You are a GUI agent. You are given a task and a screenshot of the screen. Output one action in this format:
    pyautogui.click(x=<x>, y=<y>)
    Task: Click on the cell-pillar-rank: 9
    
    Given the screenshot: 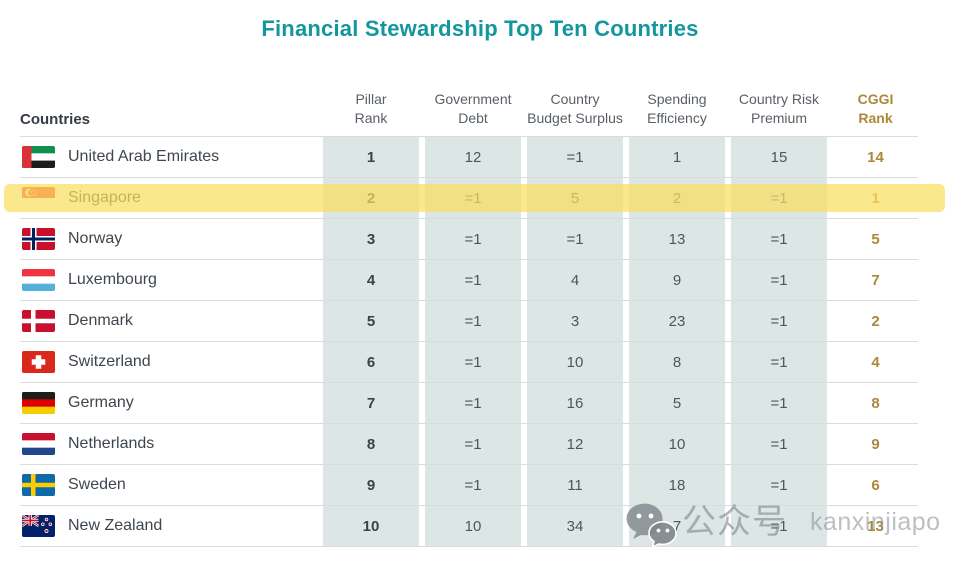 What is the action you would take?
    pyautogui.click(x=371, y=485)
    